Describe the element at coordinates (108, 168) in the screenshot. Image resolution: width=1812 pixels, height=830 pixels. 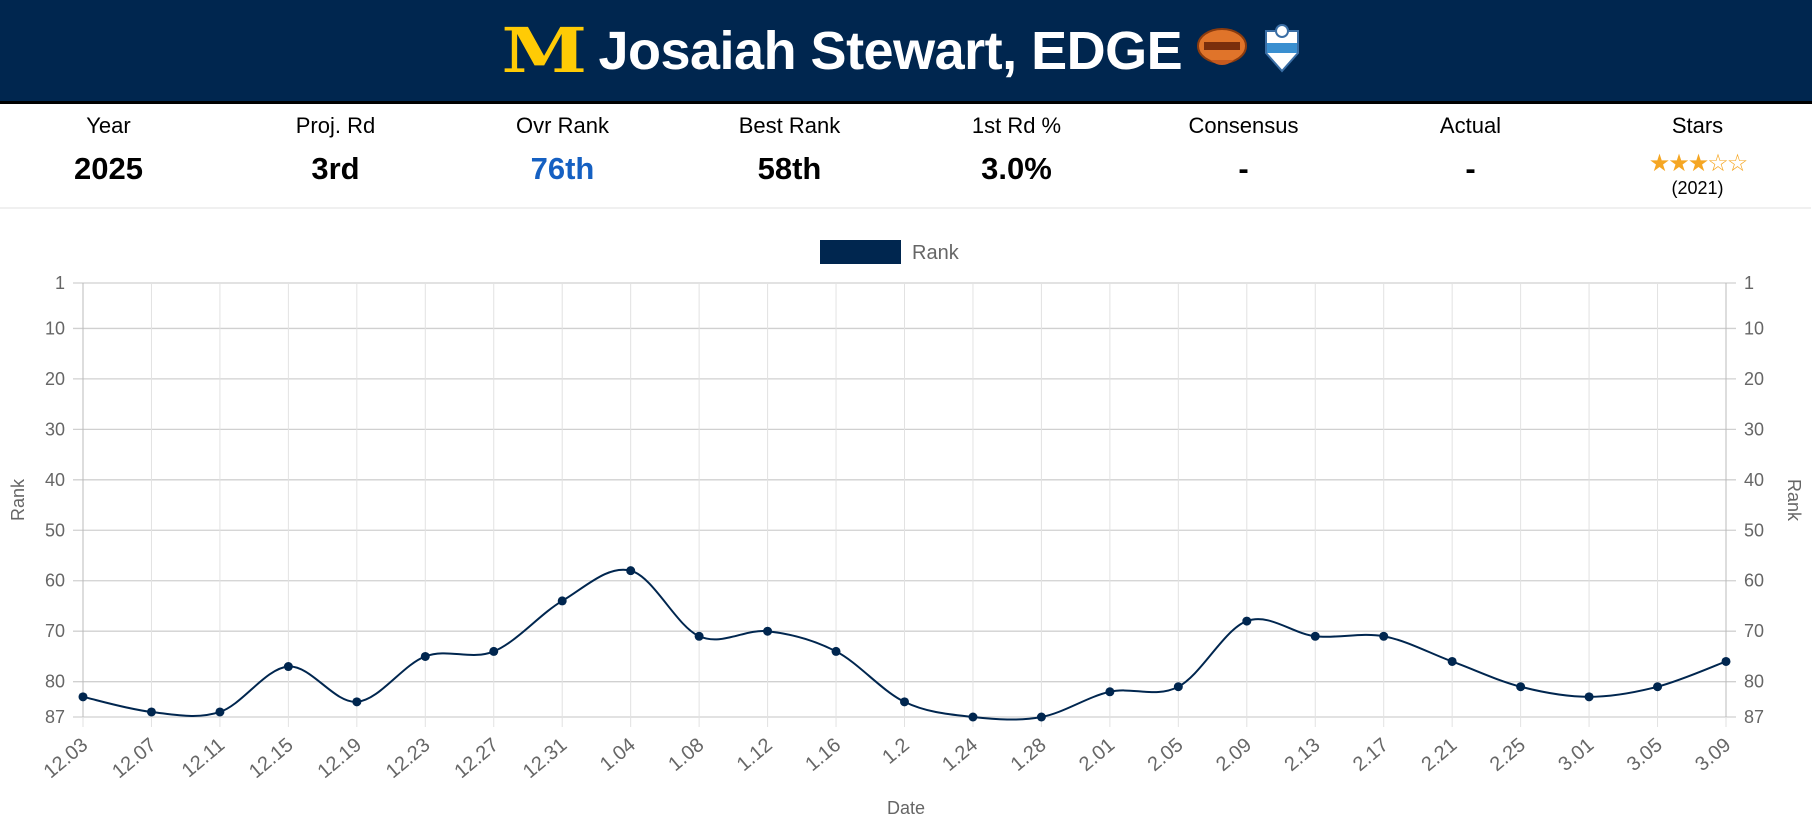
I see `stat-value: 2025` at that location.